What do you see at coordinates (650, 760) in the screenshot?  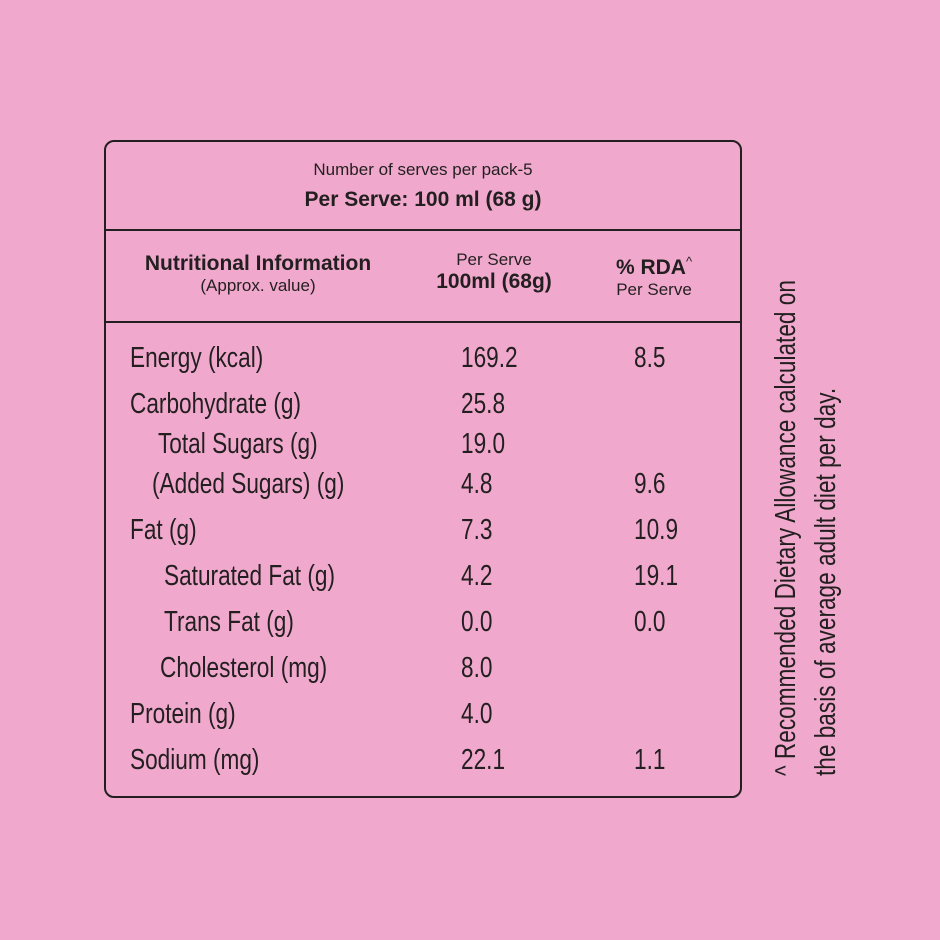 I see `row-rda: 1.1` at bounding box center [650, 760].